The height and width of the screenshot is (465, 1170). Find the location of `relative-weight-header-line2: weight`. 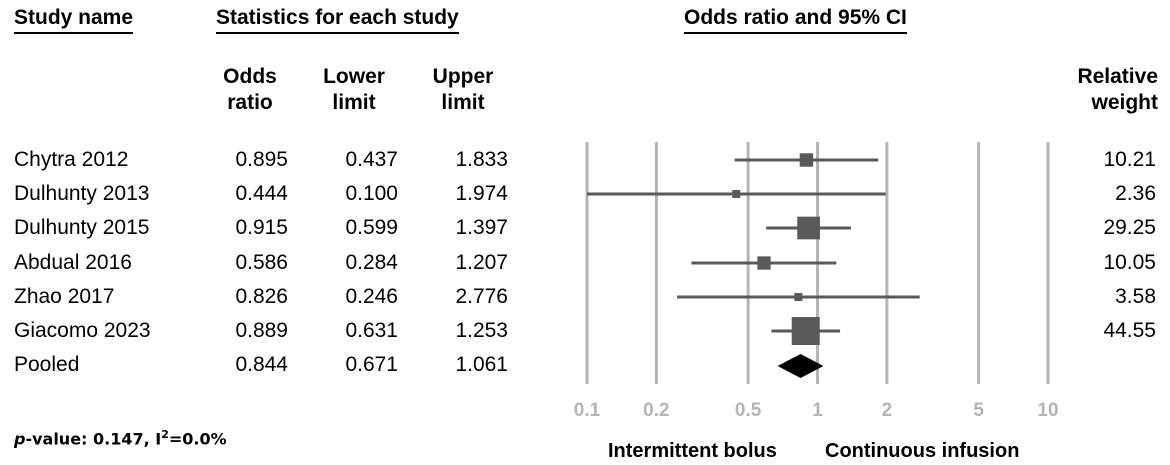

relative-weight-header-line2: weight is located at coordinates (1125, 102).